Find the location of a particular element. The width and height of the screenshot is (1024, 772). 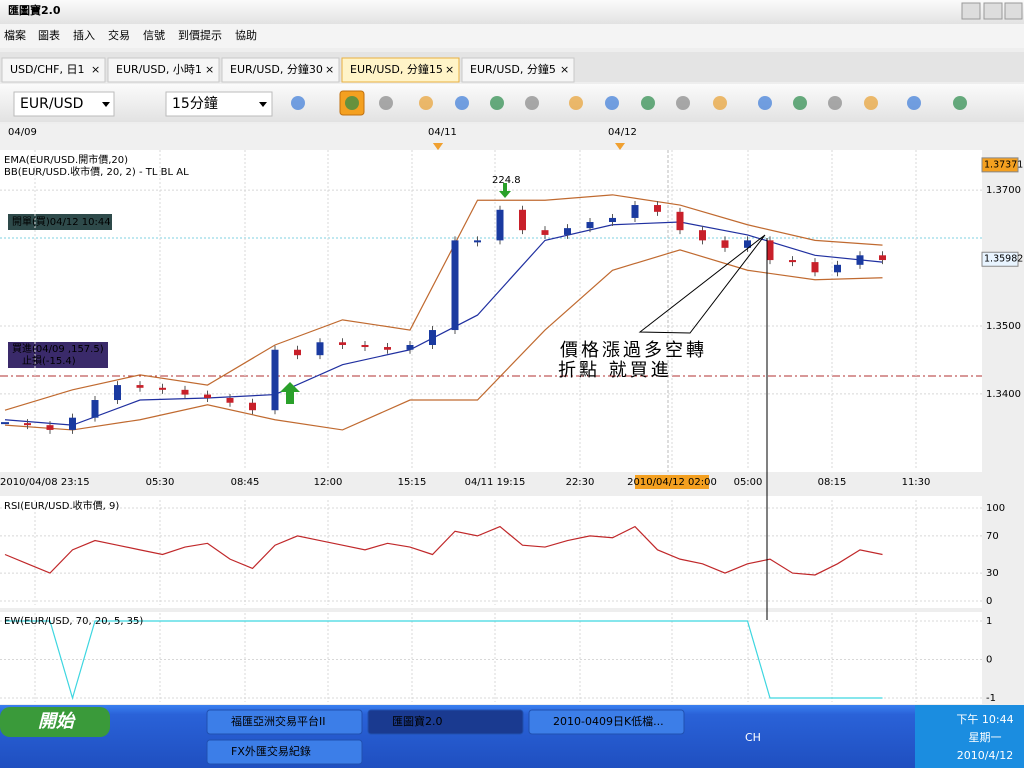

clock: 下午 10:44 is located at coordinates (984, 719).